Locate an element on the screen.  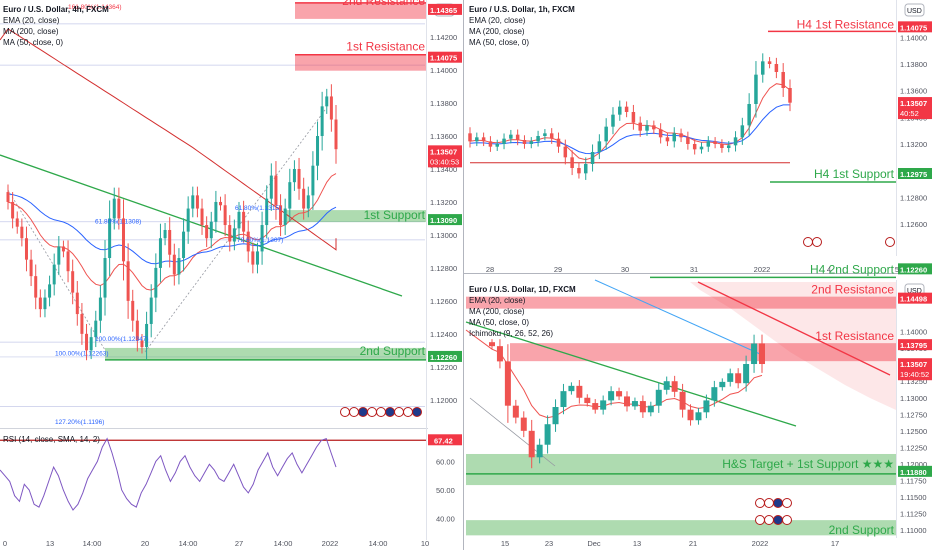
h1-time-tick: 31 is located at coordinates (694, 269).